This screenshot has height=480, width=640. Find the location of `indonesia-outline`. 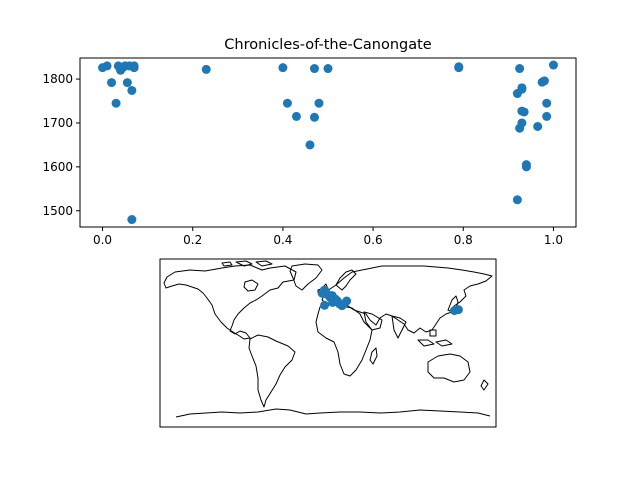

indonesia-outline is located at coordinates (435, 338).